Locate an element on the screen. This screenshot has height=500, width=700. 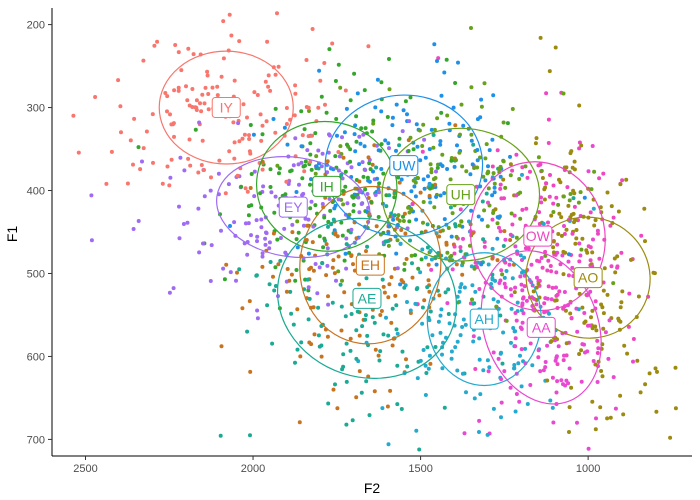
label-text-ih: IH is located at coordinates (327, 186).